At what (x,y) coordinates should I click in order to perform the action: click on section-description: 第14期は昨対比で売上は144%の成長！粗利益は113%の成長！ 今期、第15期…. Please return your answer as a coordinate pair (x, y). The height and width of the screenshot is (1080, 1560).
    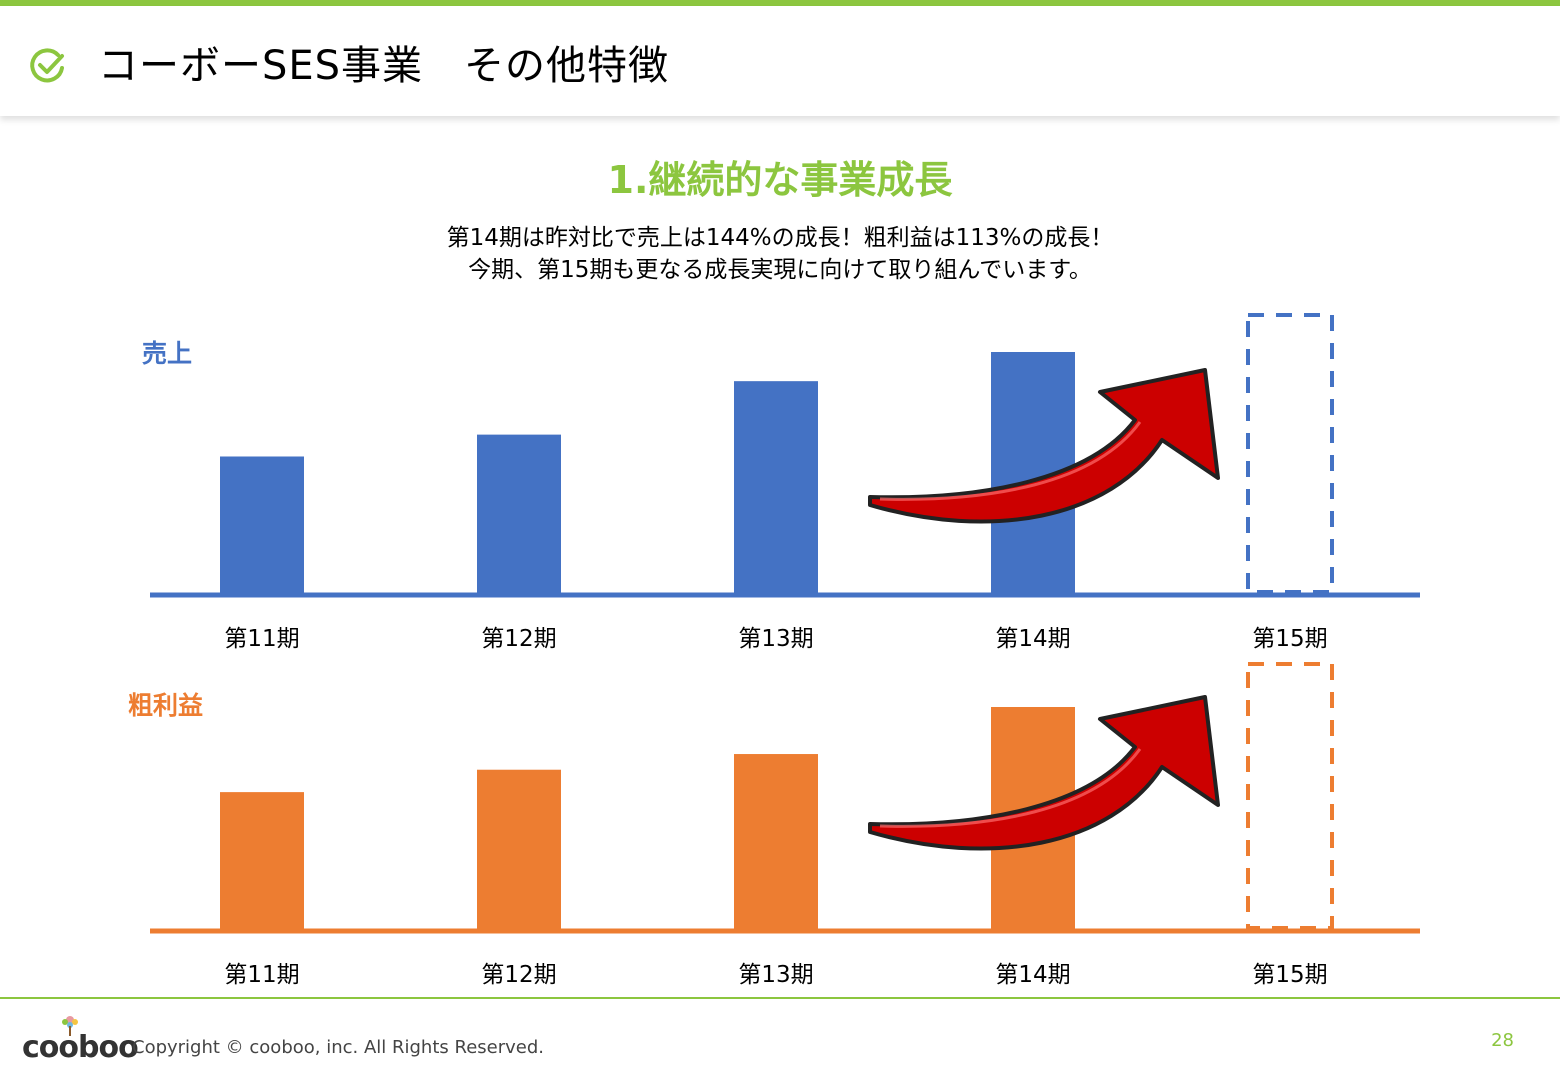
    Looking at the image, I should click on (780, 254).